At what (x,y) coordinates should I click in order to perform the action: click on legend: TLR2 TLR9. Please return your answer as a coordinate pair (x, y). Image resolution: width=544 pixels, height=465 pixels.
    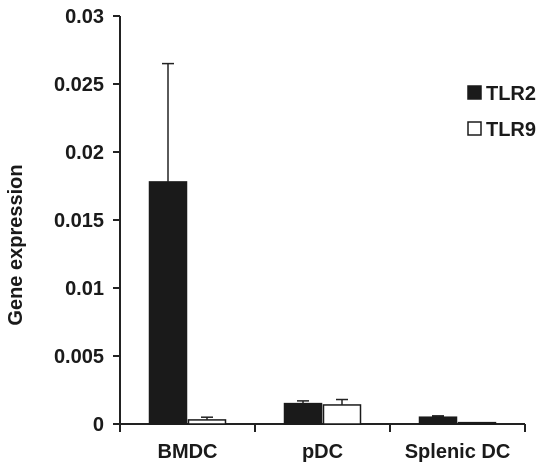
    Looking at the image, I should click on (501, 112).